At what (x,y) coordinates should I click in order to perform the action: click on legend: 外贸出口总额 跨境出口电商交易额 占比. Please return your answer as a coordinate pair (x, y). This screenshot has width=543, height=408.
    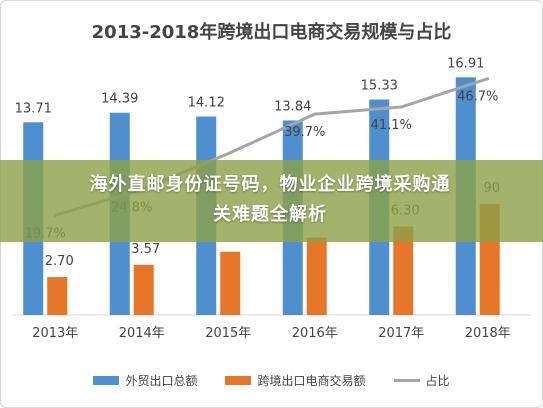
    Looking at the image, I should click on (271, 380).